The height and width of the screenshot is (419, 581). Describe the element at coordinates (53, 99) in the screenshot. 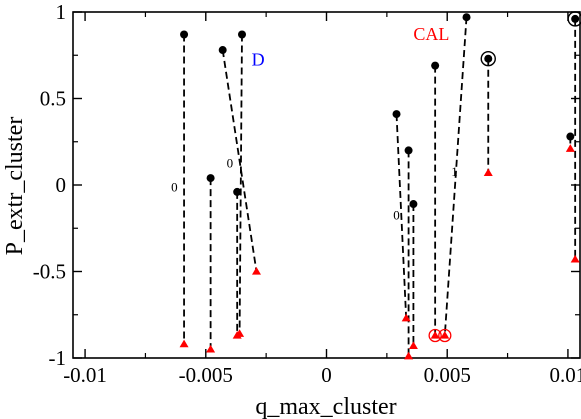

I see `y-tick-label: 0.5` at that location.